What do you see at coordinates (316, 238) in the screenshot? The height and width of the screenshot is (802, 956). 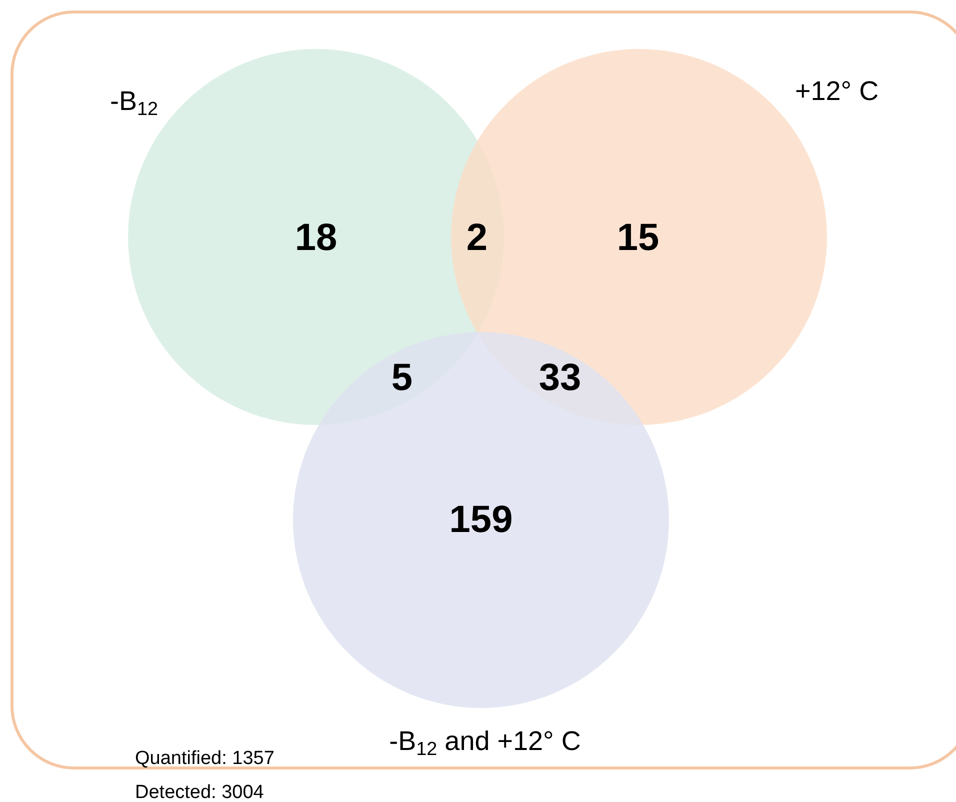 I see `data-label: 18` at bounding box center [316, 238].